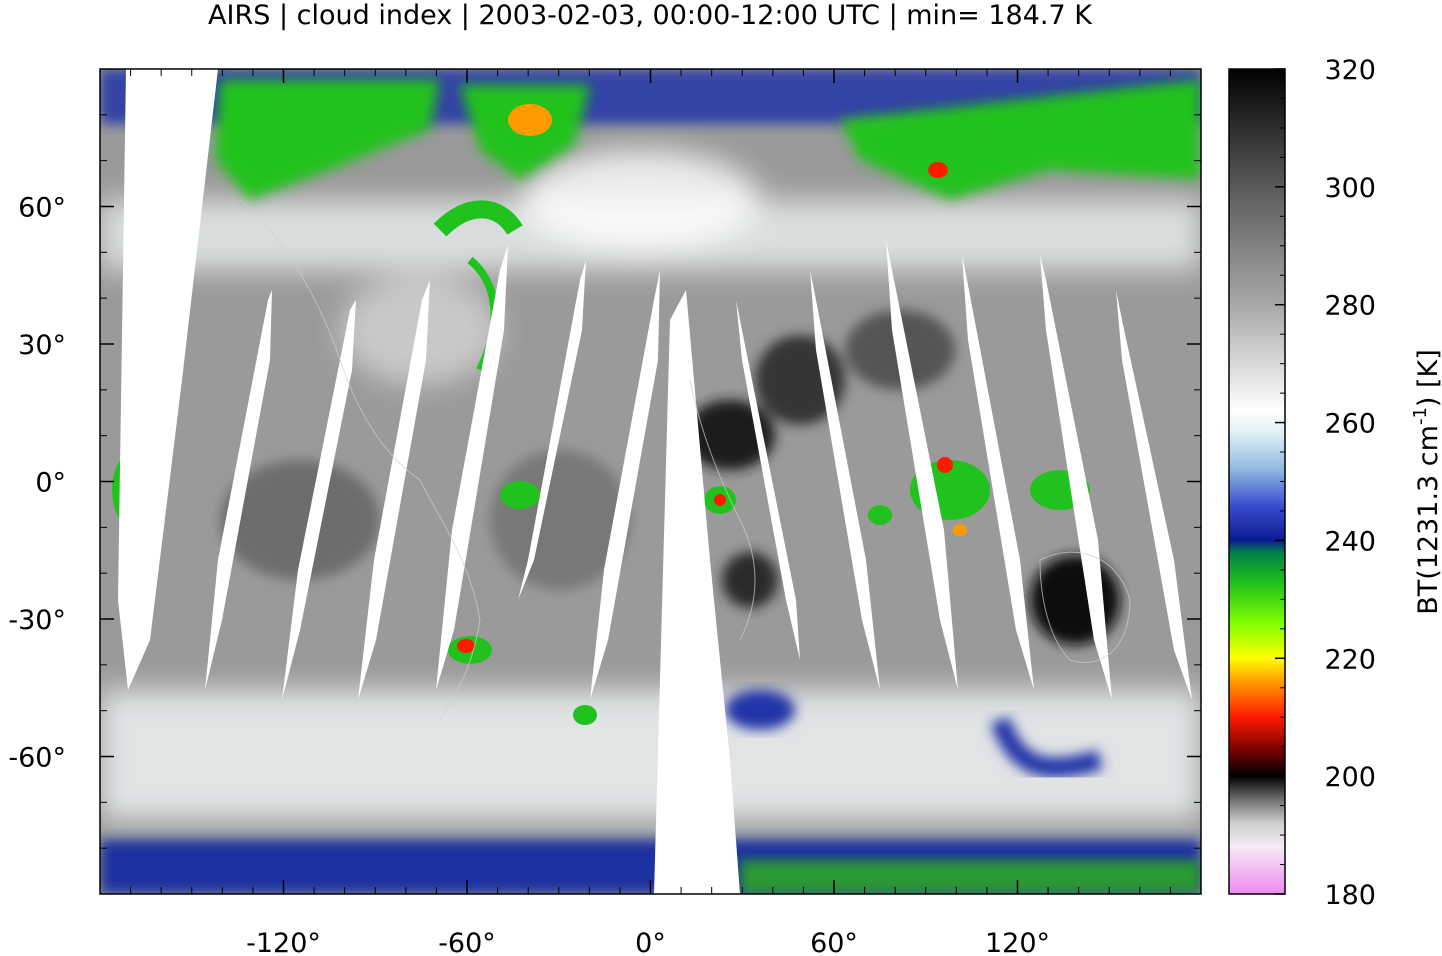  What do you see at coordinates (730, 435) in the screenshot?
I see `sahara-warm-region` at bounding box center [730, 435].